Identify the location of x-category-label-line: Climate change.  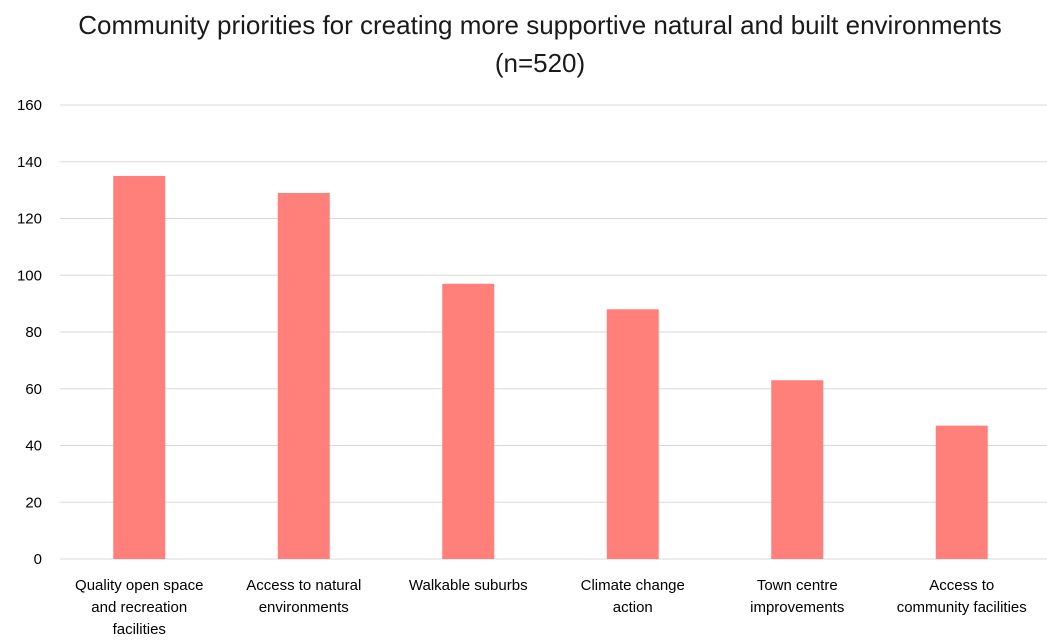
(633, 585).